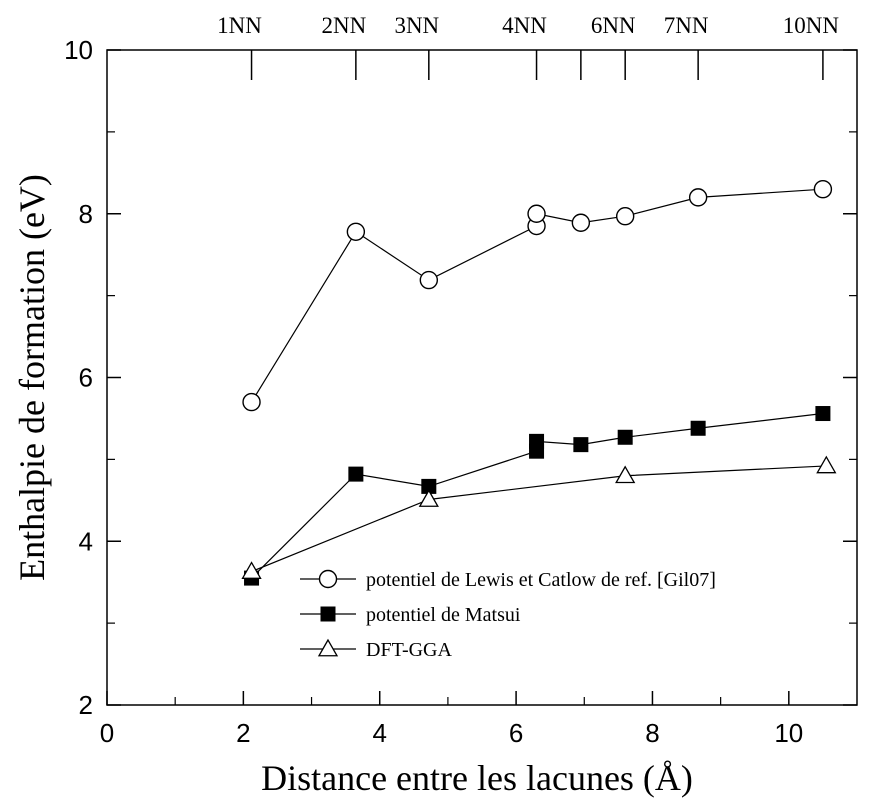 Image resolution: width=870 pixels, height=800 pixels. Describe the element at coordinates (652, 733) in the screenshot. I see `x-tick-label: 8` at that location.